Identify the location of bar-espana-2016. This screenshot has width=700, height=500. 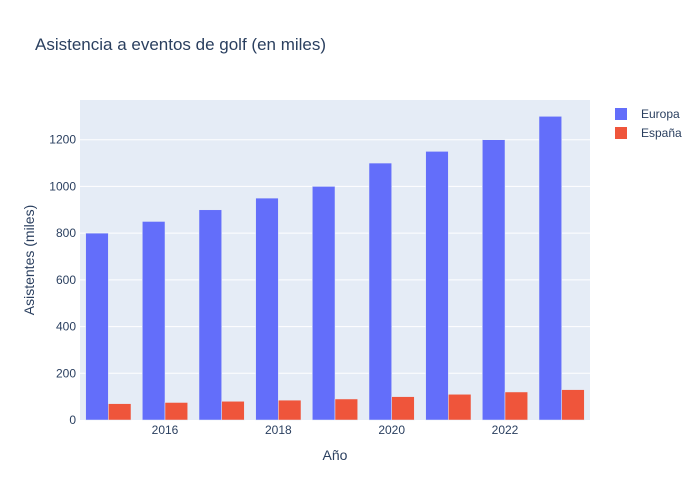
(176, 411).